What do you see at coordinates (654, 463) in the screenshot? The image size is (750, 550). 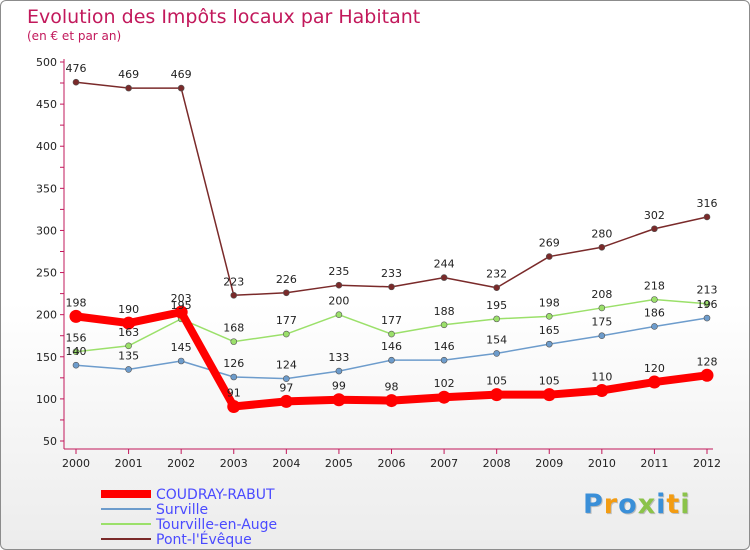 I see `x-tick-label: 2011` at bounding box center [654, 463].